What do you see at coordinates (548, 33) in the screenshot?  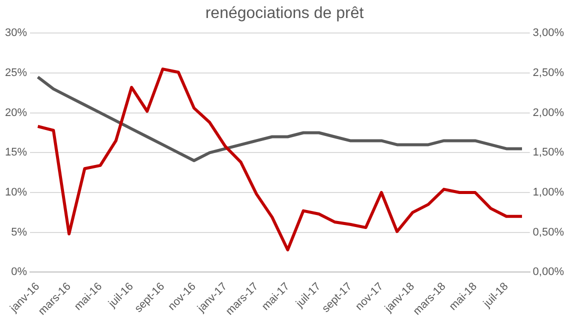 I see `y2-tick-label: 3,00%` at bounding box center [548, 33].